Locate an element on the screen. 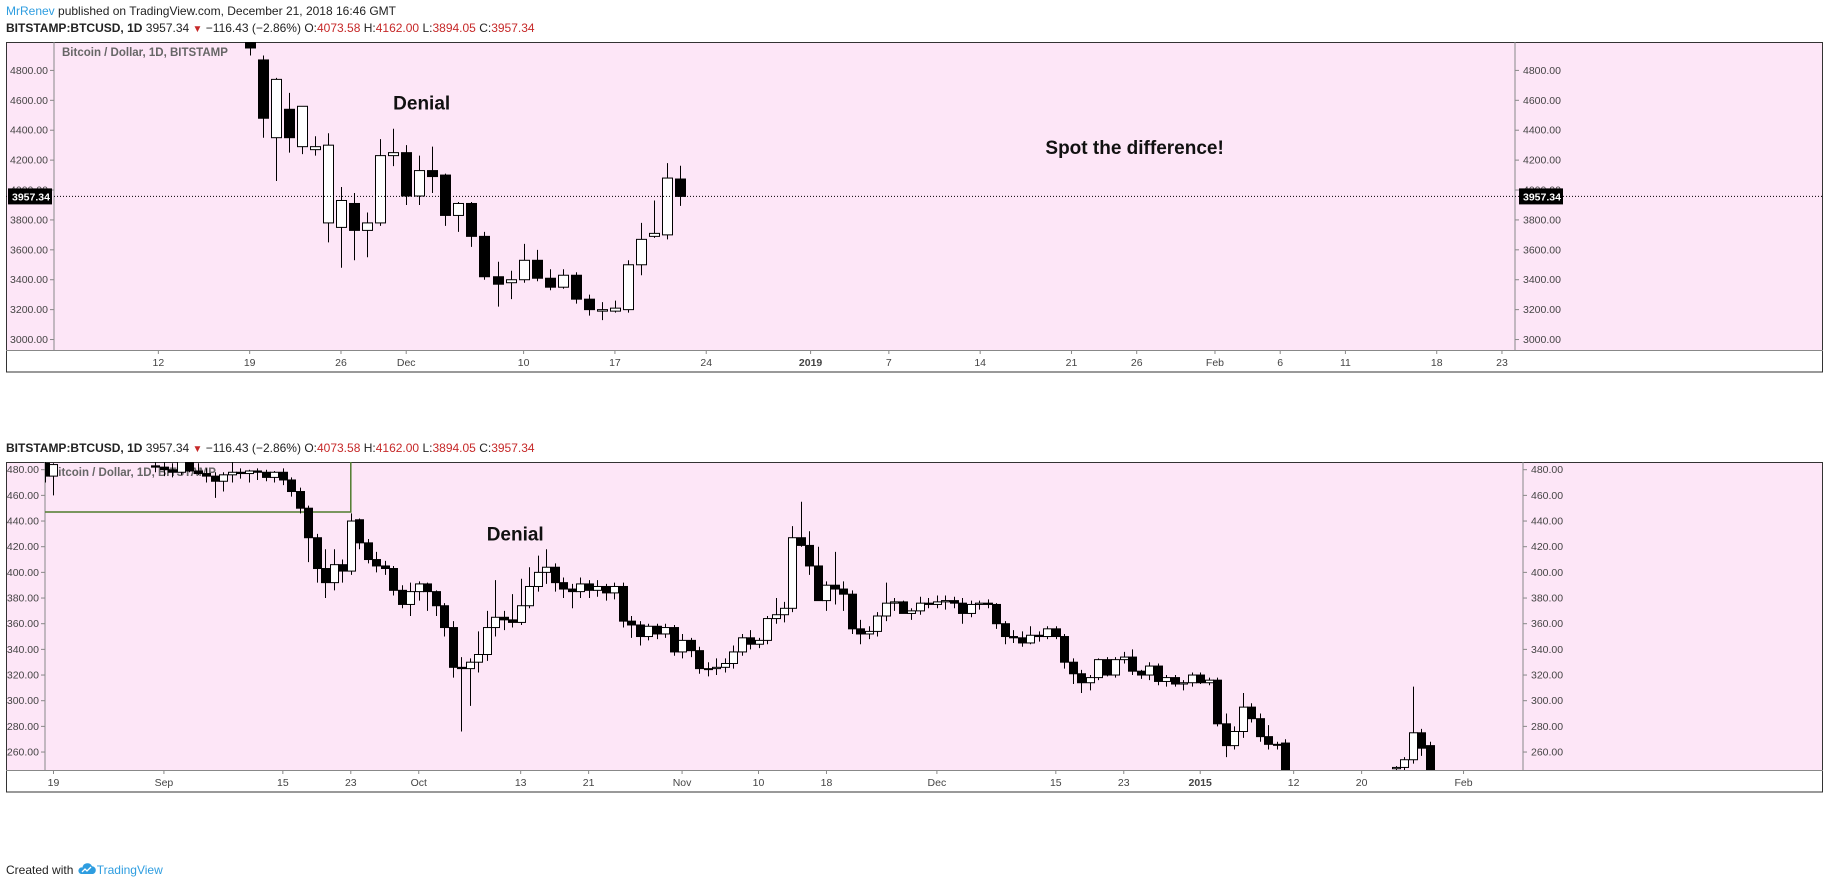 This screenshot has height=890, width=1828. y-tick-label: 360.00 is located at coordinates (23, 624).